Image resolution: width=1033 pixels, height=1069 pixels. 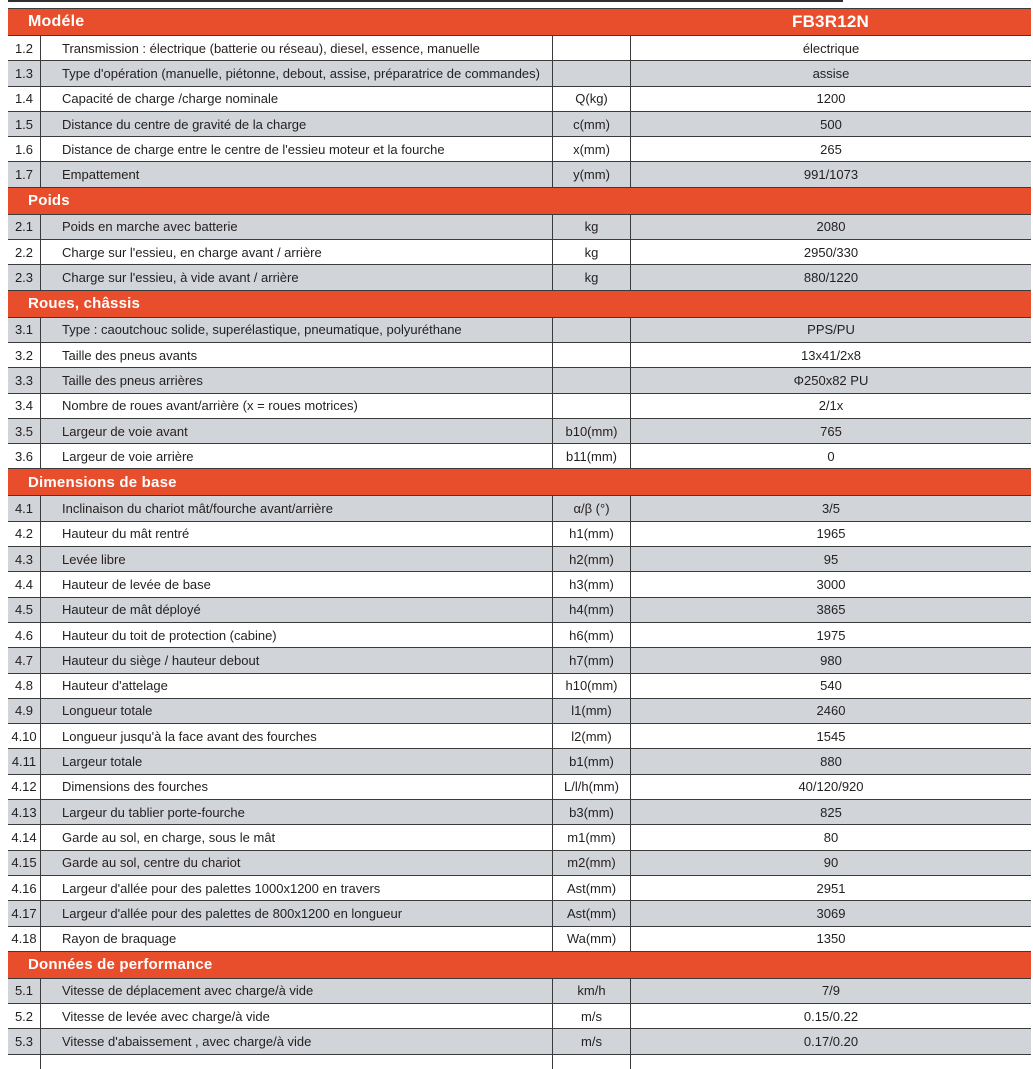 I want to click on row-label: Garde au sol, centre du chariot, so click(x=297, y=862).